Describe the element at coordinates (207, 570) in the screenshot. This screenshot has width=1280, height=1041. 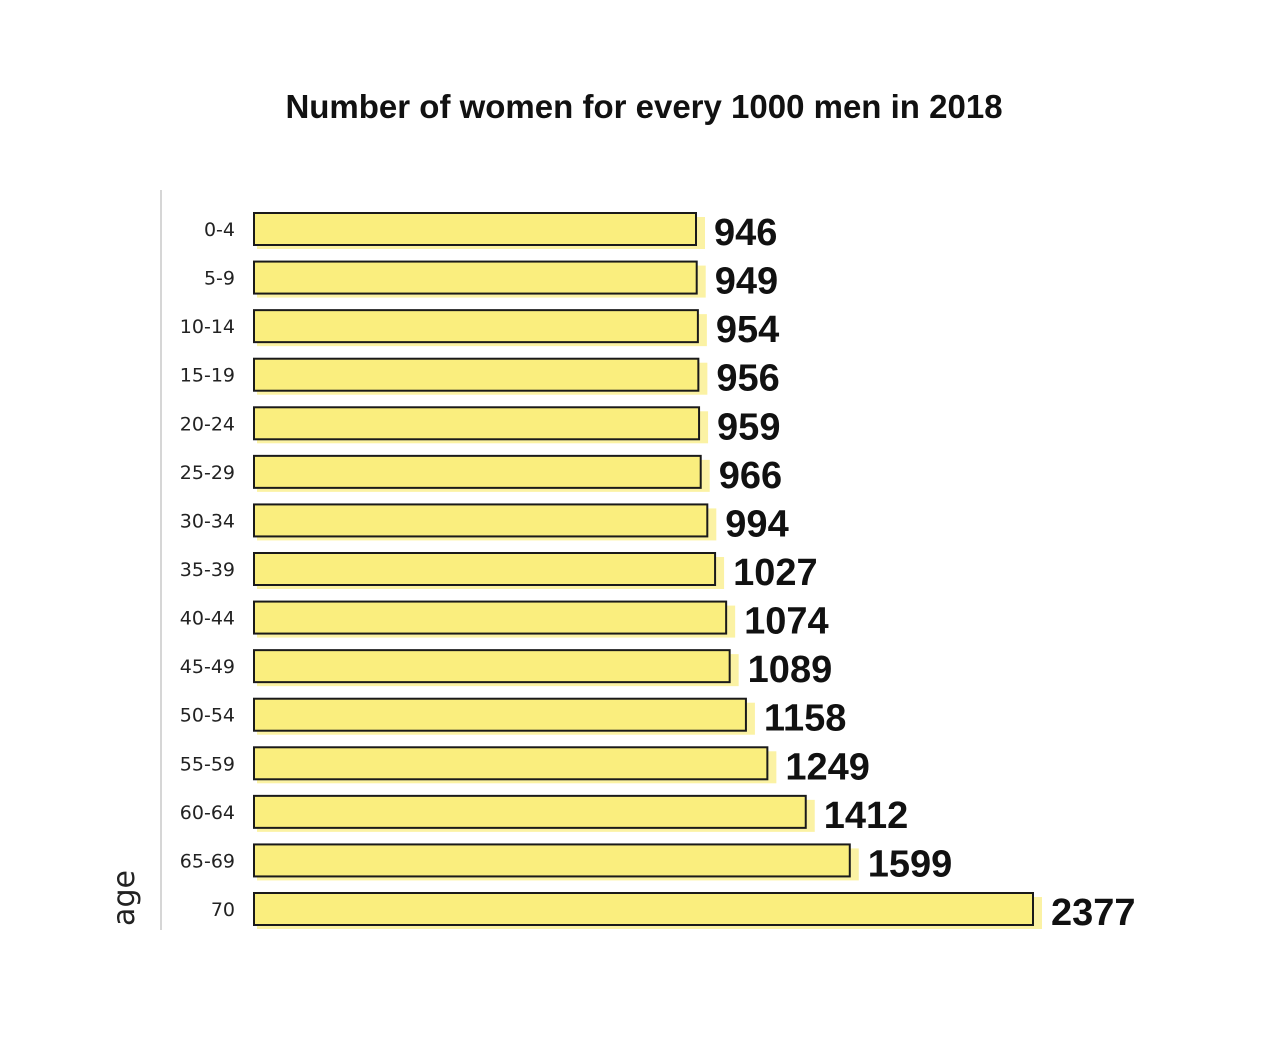
I see `category-label: 35-39` at that location.